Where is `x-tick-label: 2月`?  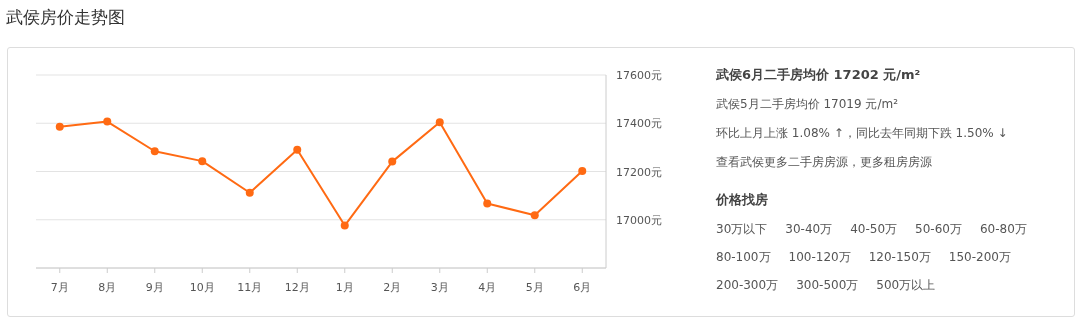 x-tick-label: 2月 is located at coordinates (392, 287).